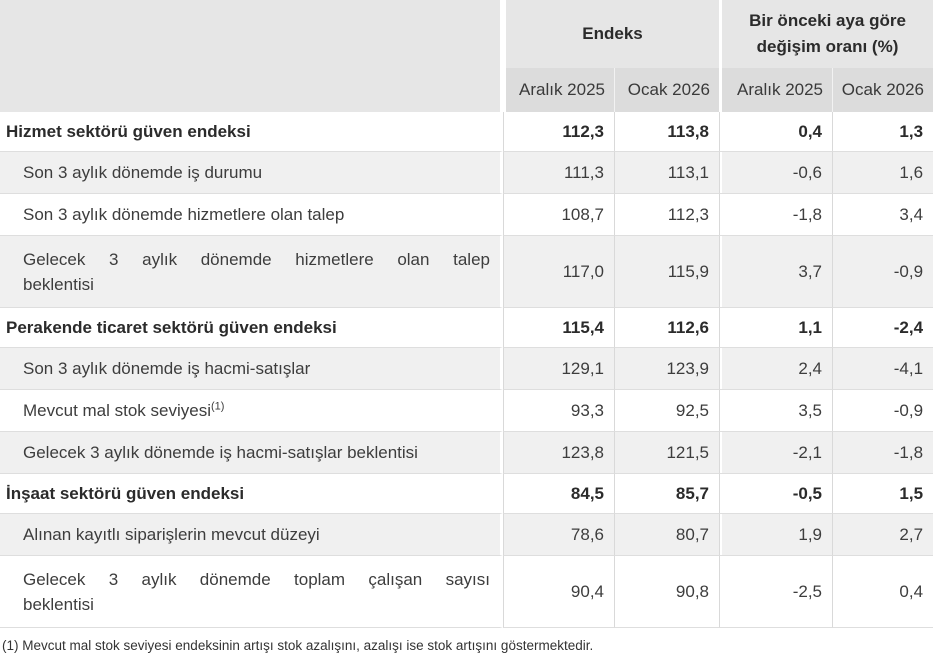  What do you see at coordinates (251, 328) in the screenshot?
I see `section-label-cell: Perakende ticaret sektörü güven endeksi` at bounding box center [251, 328].